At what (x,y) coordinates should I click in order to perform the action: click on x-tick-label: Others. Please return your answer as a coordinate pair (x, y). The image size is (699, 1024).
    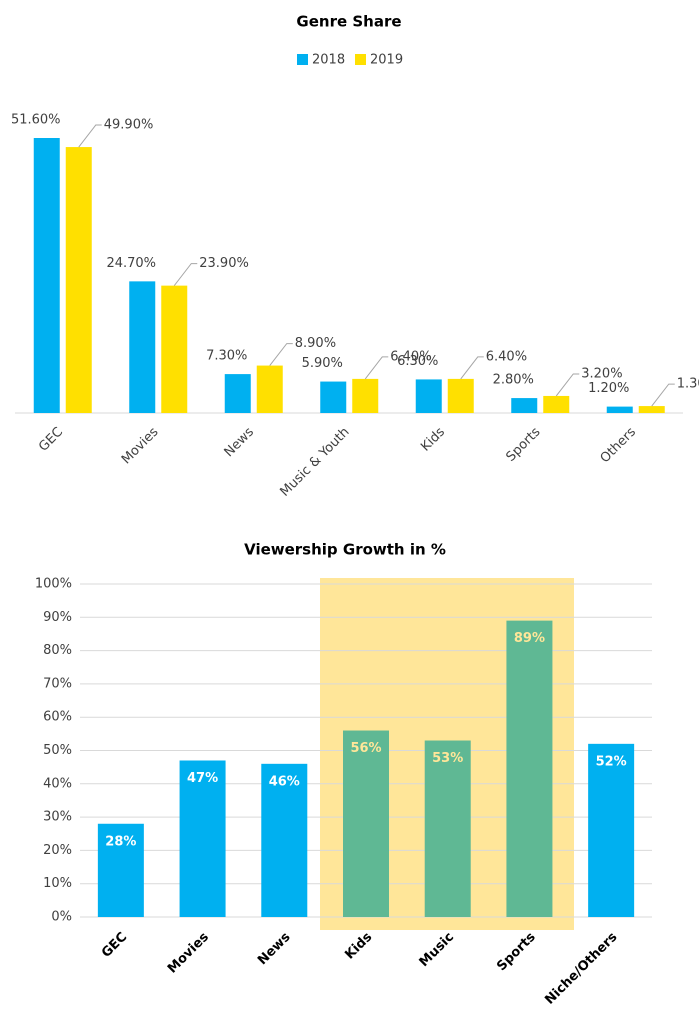
    Looking at the image, I should click on (619, 446).